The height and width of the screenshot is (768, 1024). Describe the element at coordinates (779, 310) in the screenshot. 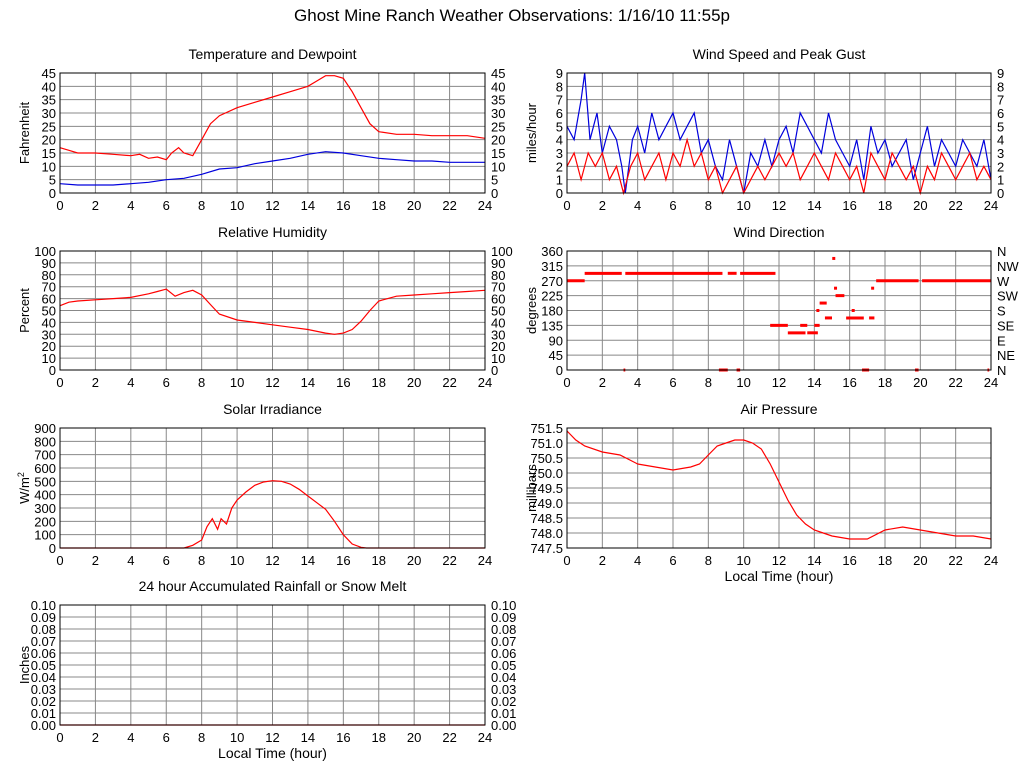

I see `wind-direction-frame` at that location.